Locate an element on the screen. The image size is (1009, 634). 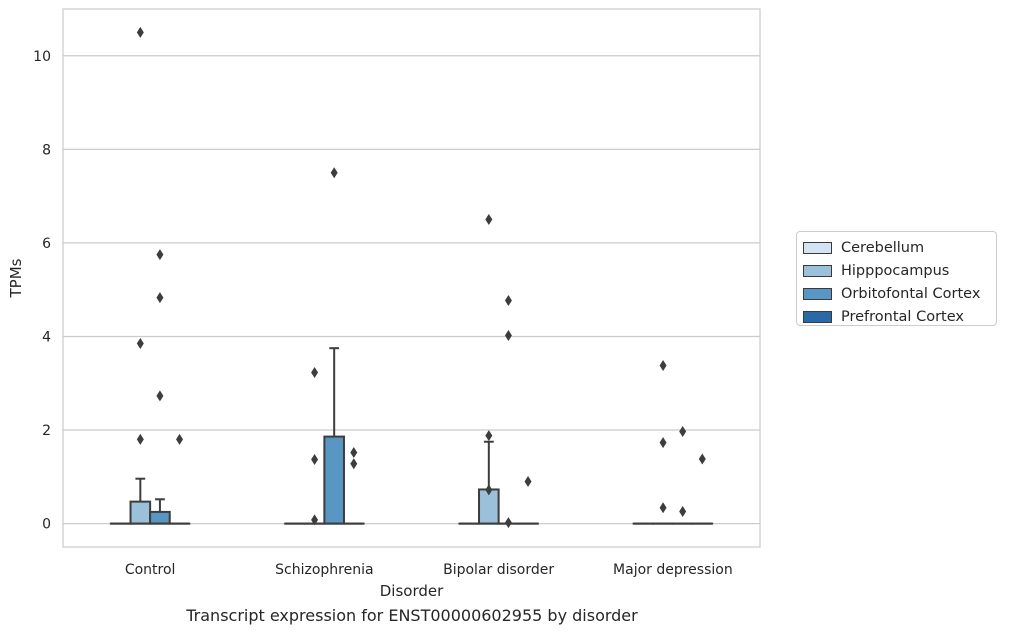
legend-label: Orbitofontal Cortex is located at coordinates (911, 293).